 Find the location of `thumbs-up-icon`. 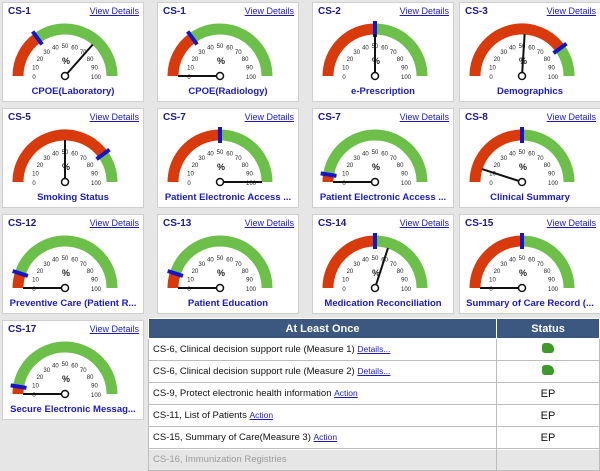

thumbs-up-icon is located at coordinates (548, 370).